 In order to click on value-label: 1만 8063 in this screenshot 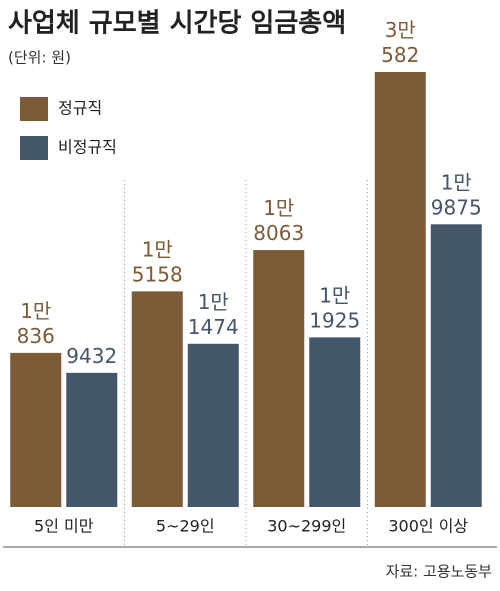, I will do `click(278, 220)`.